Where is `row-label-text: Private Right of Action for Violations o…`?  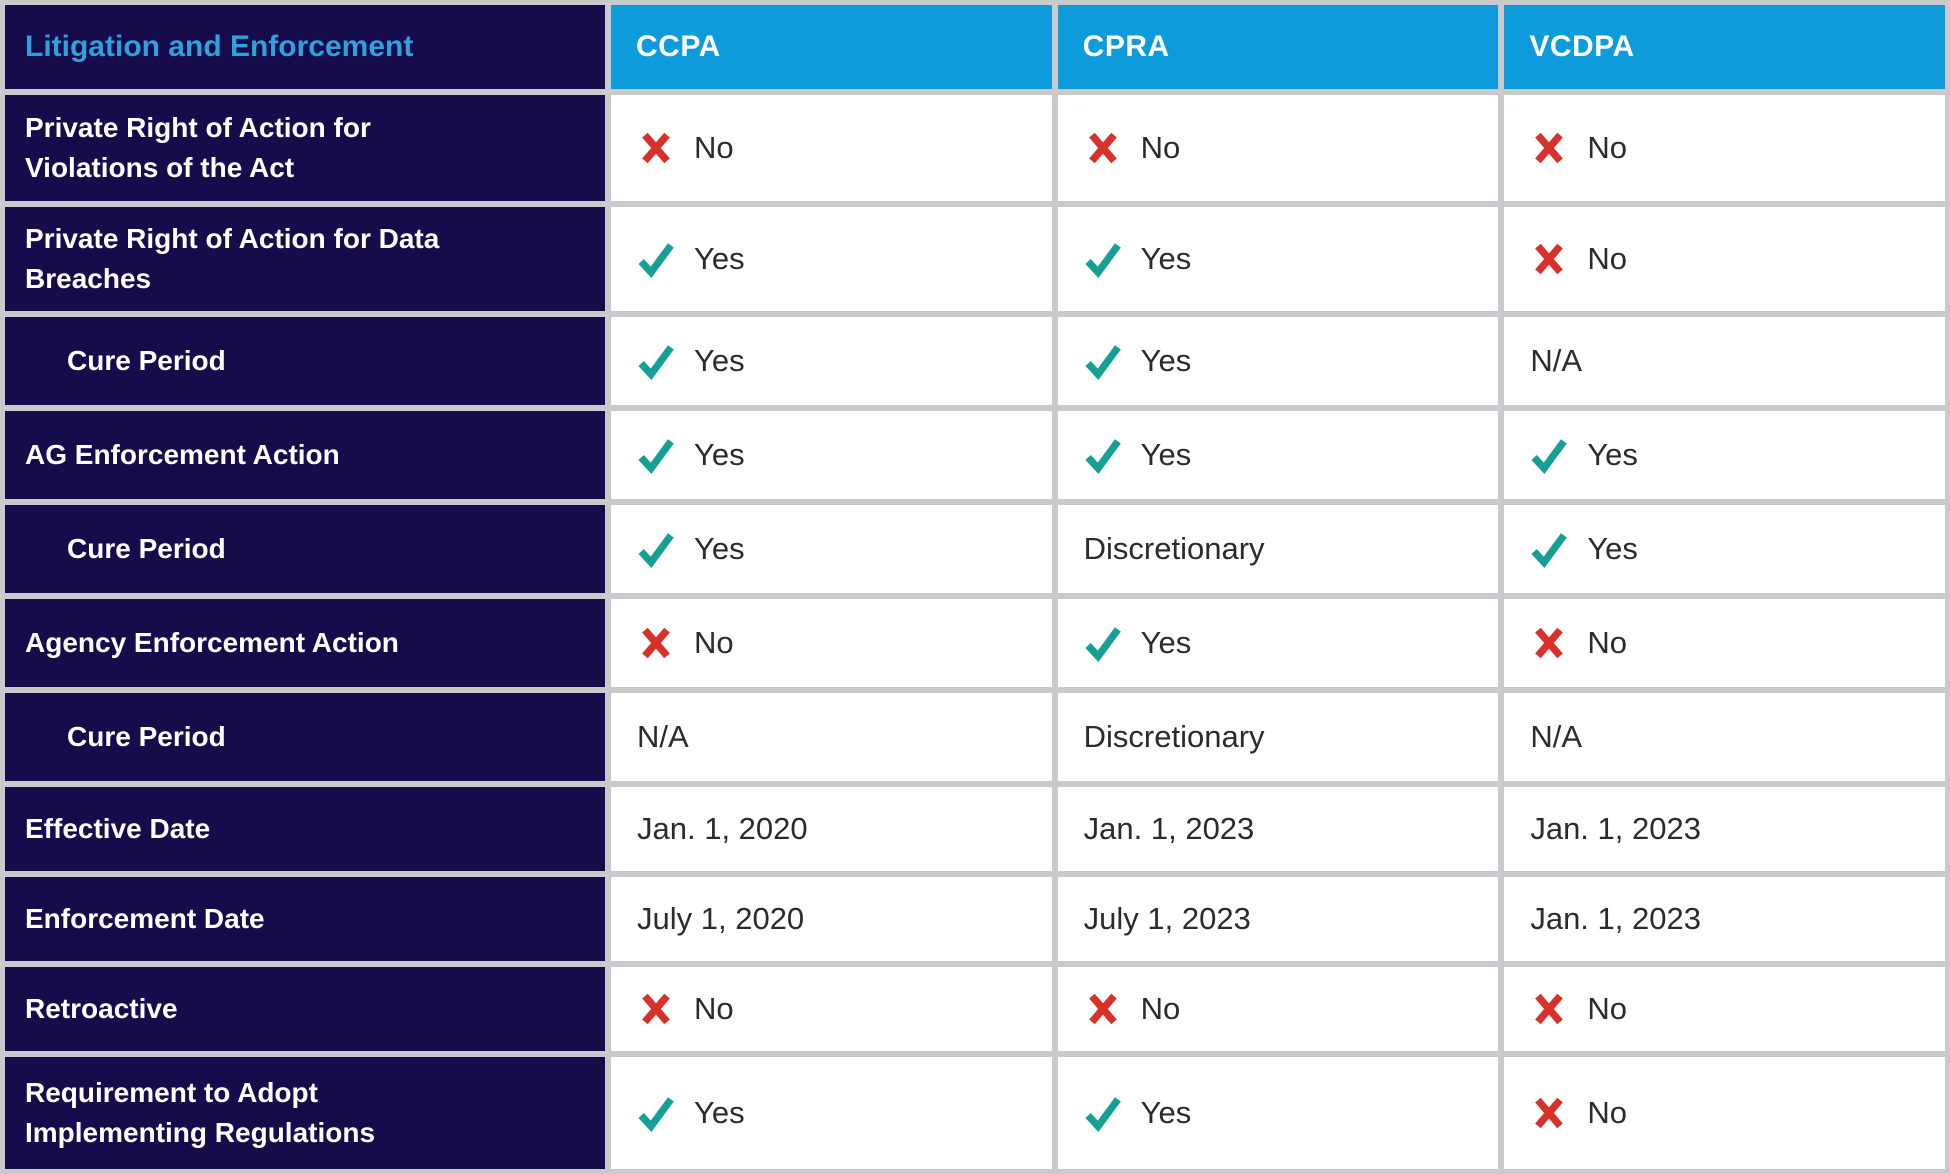 row-label-text: Private Right of Action for Violations o… is located at coordinates (198, 147).